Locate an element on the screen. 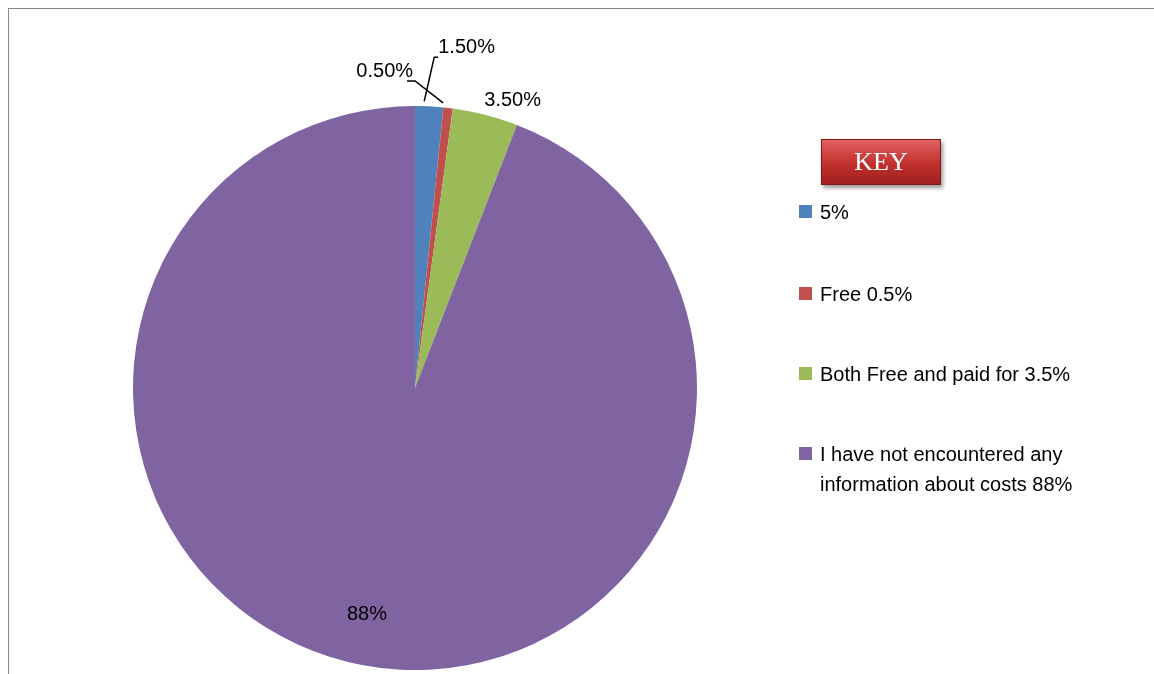 The height and width of the screenshot is (674, 1154). pie-slice is located at coordinates (466, 248).